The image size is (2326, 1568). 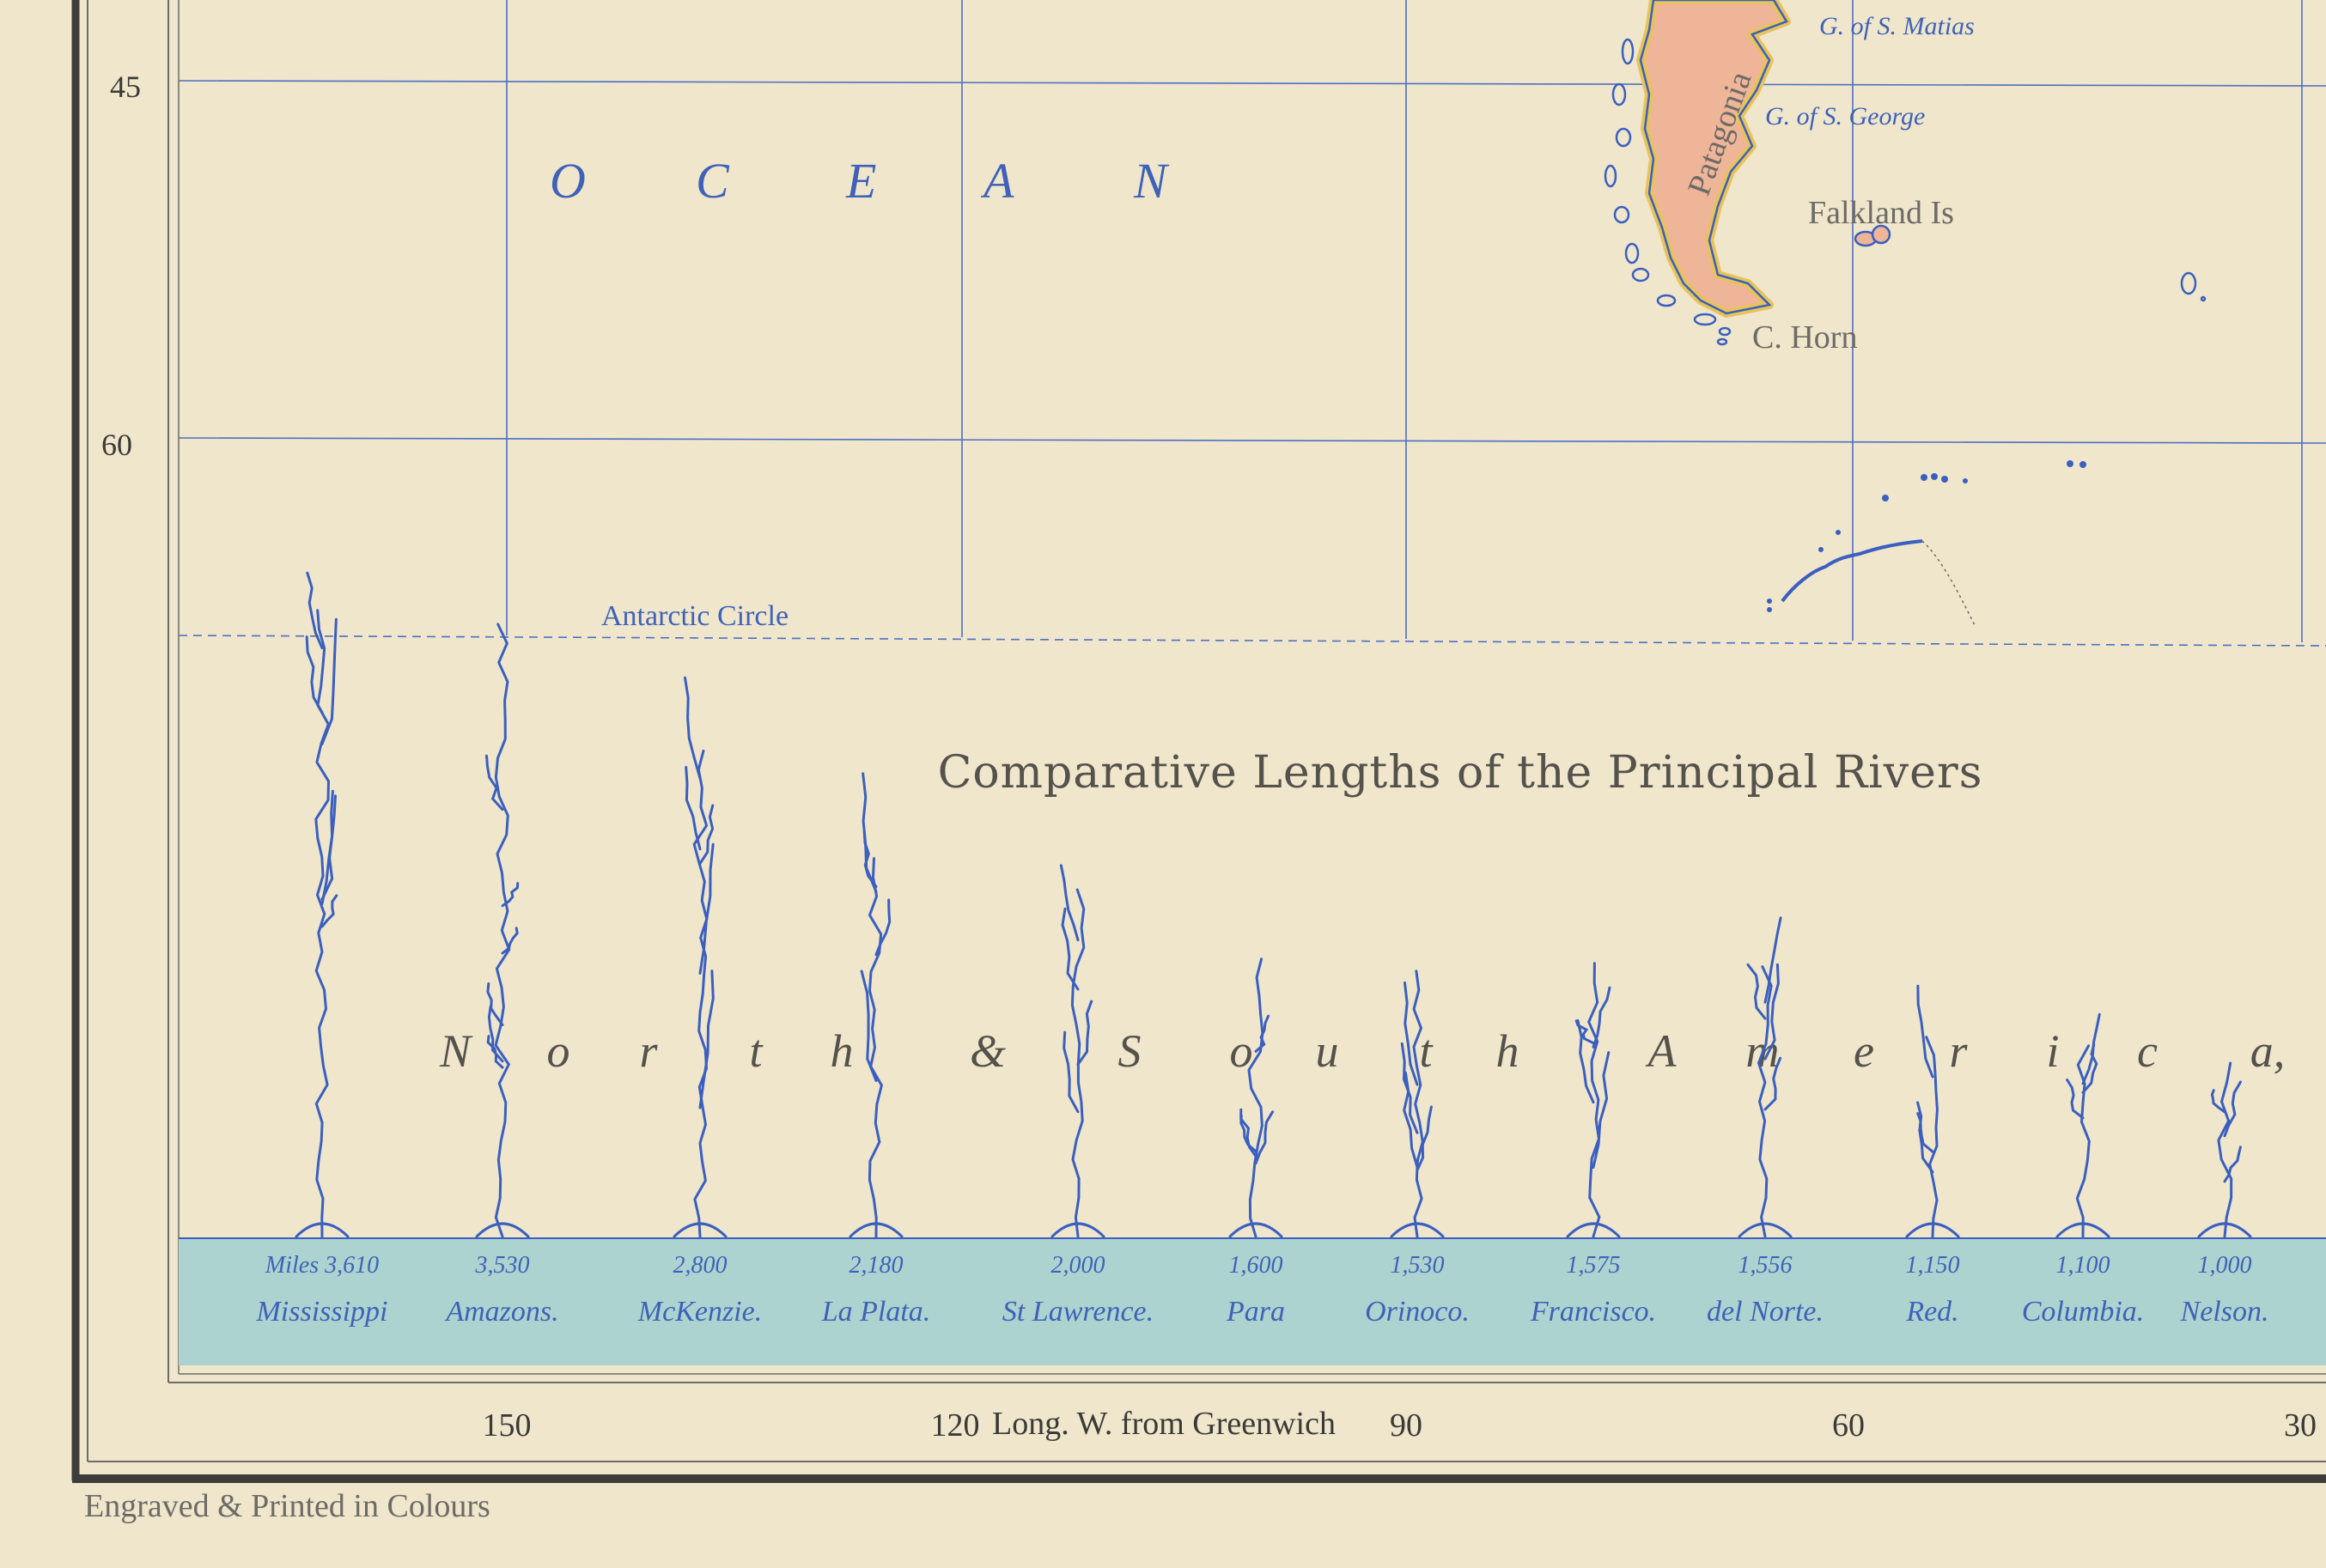 What do you see at coordinates (568, 181) in the screenshot?
I see `ocean-letter: O` at bounding box center [568, 181].